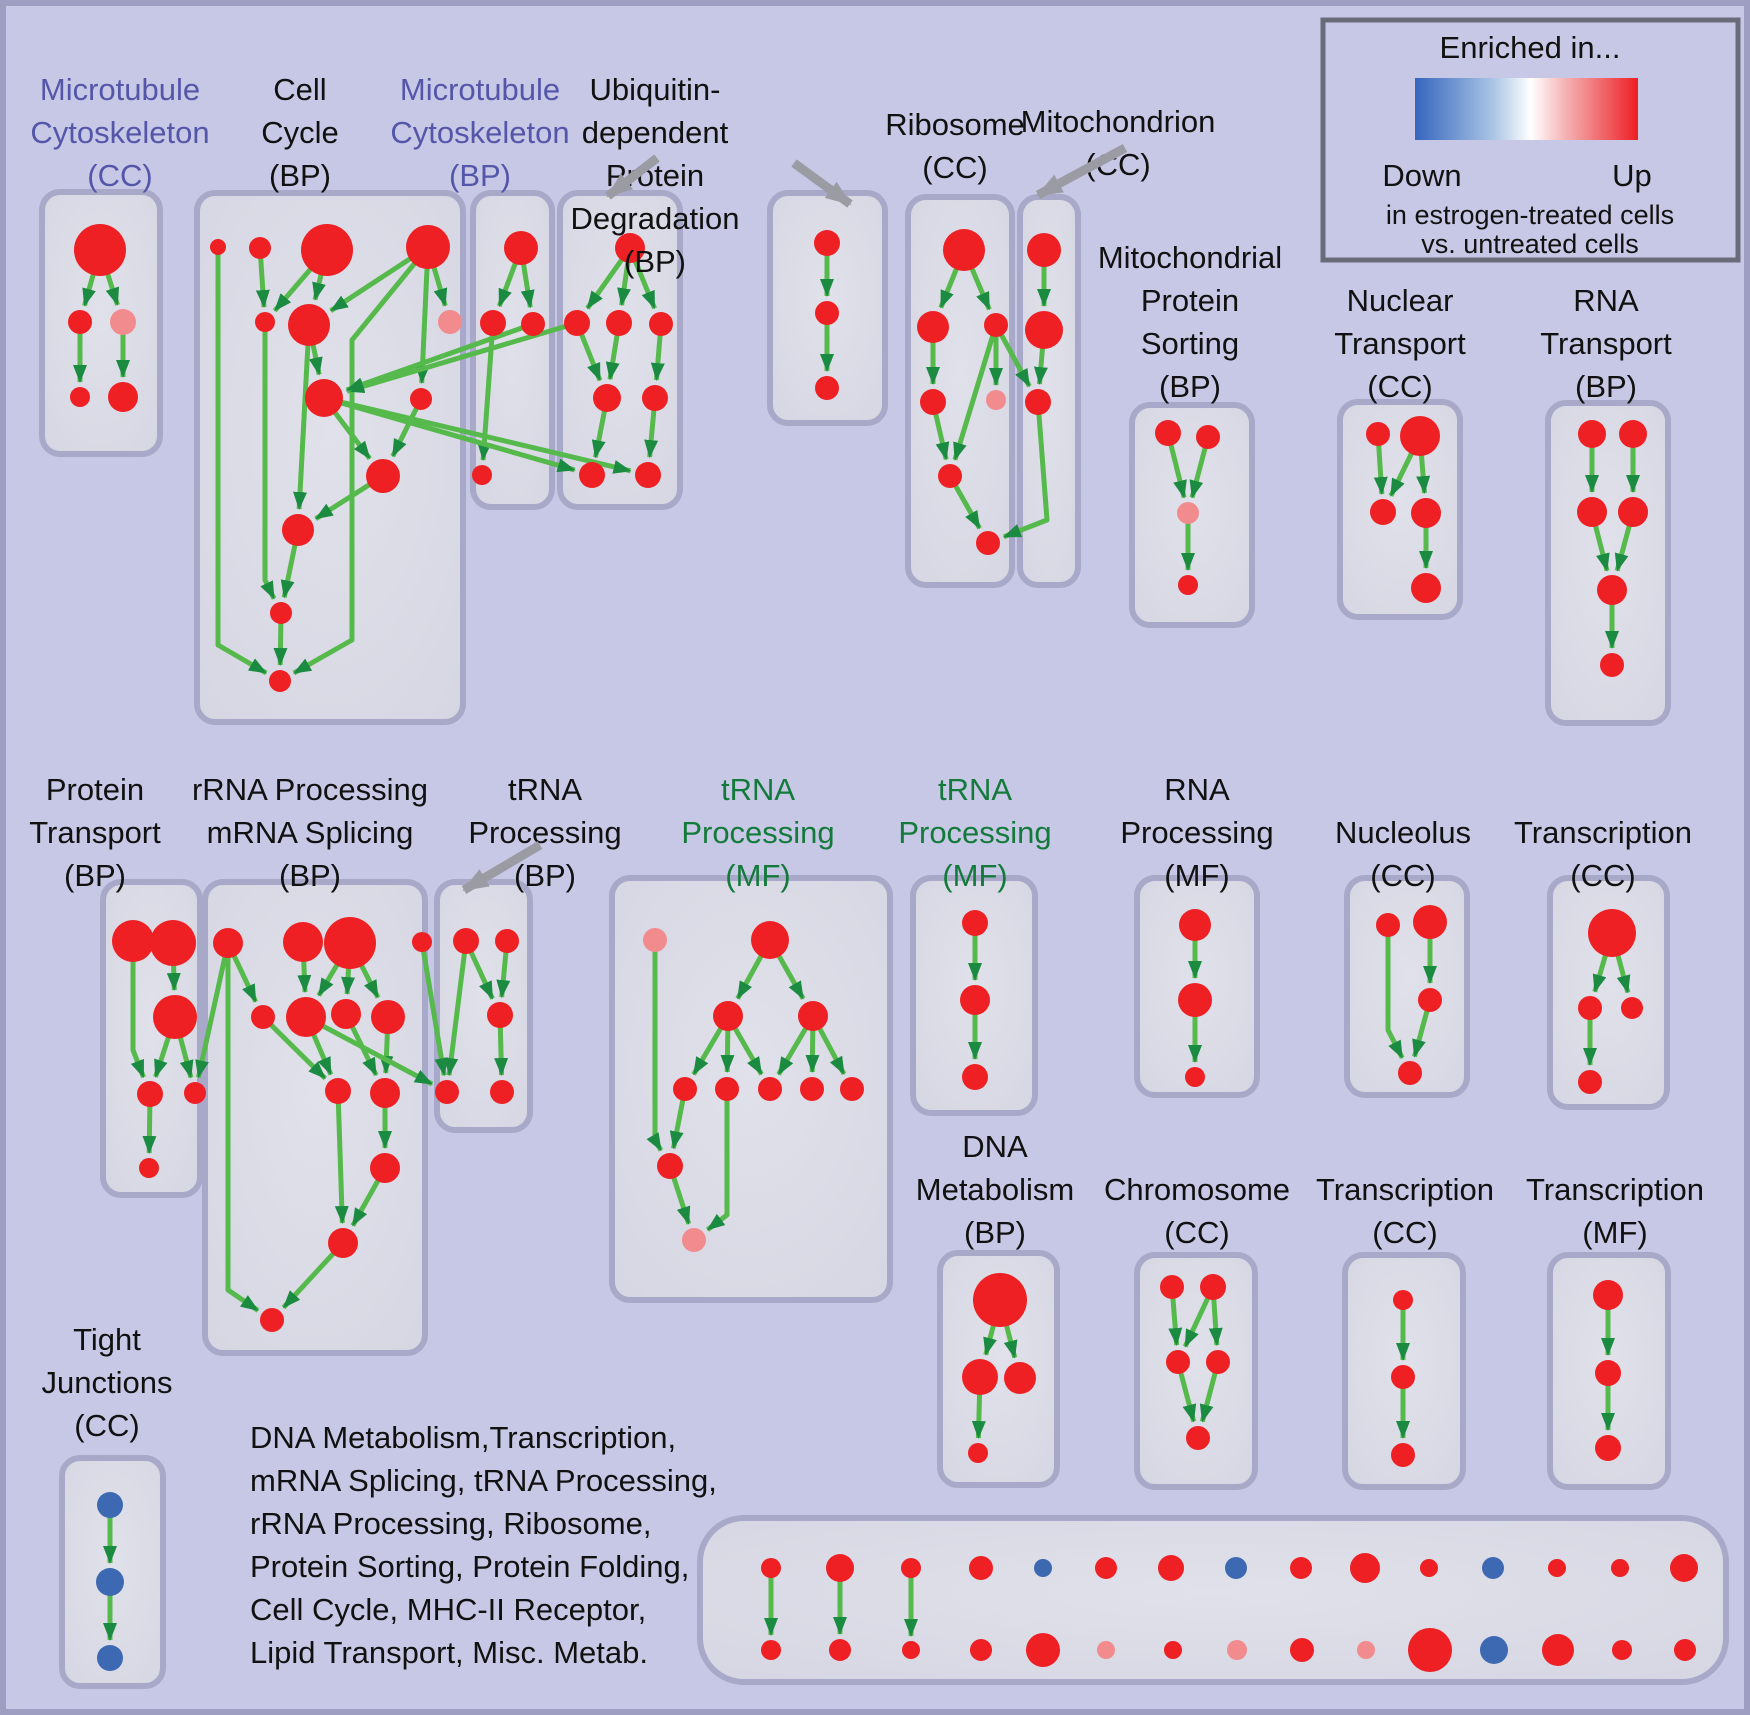  Describe the element at coordinates (757, 832) in the screenshot. I see `cluster-label-trna-processing-mf-1: Processing` at that location.